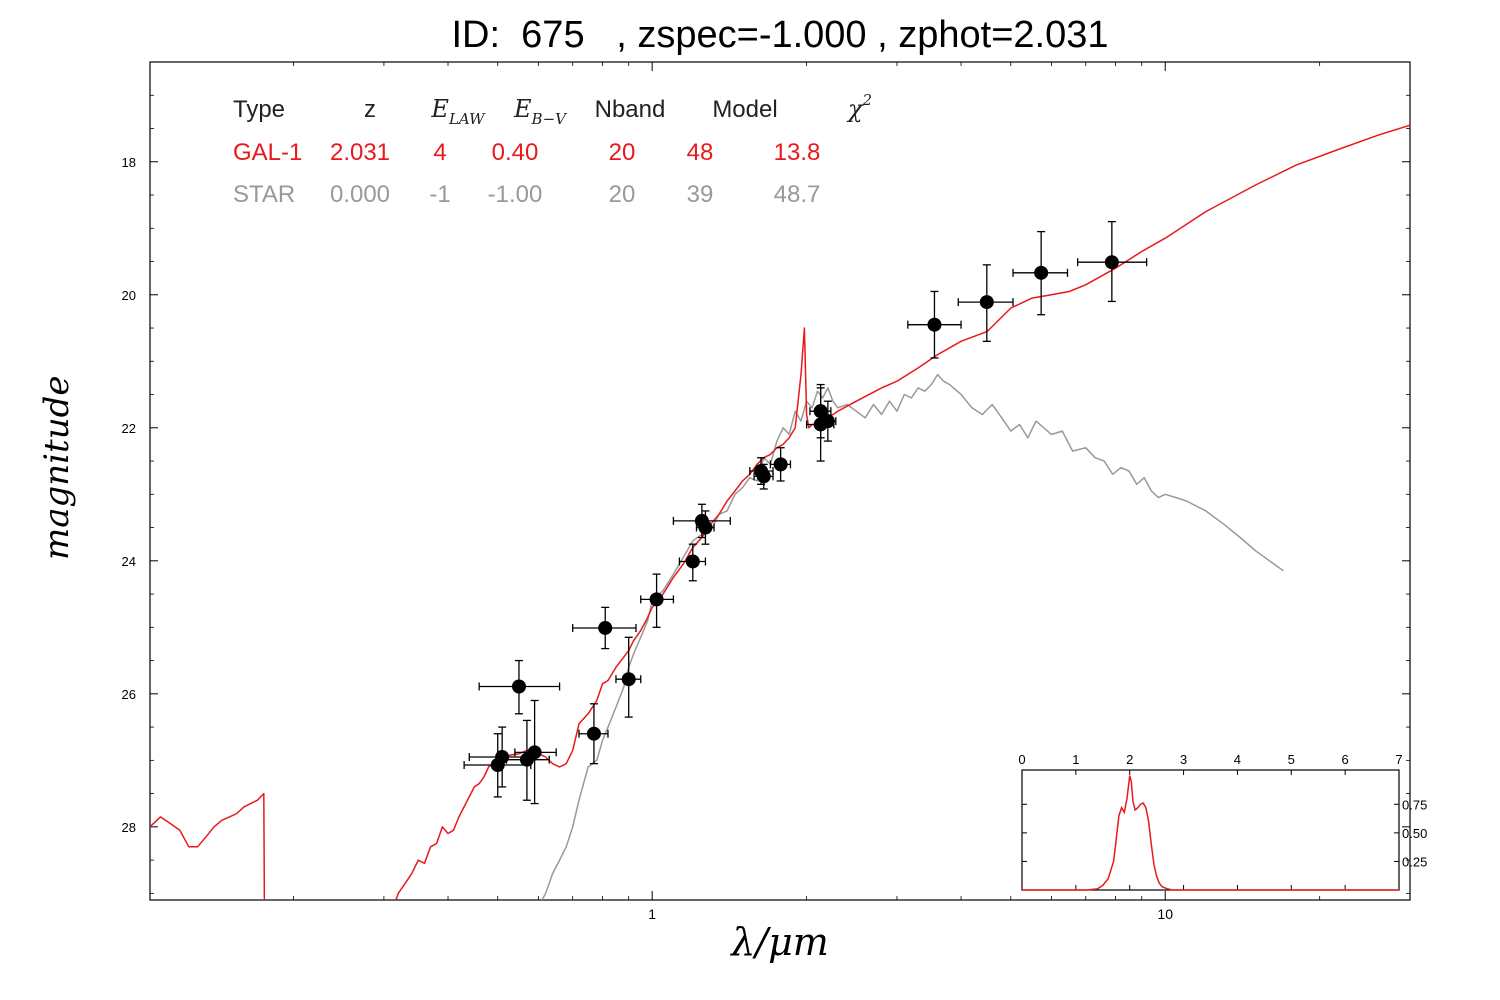 The height and width of the screenshot is (1000, 1500). I want to click on inset-pdz-line, so click(1210, 833).